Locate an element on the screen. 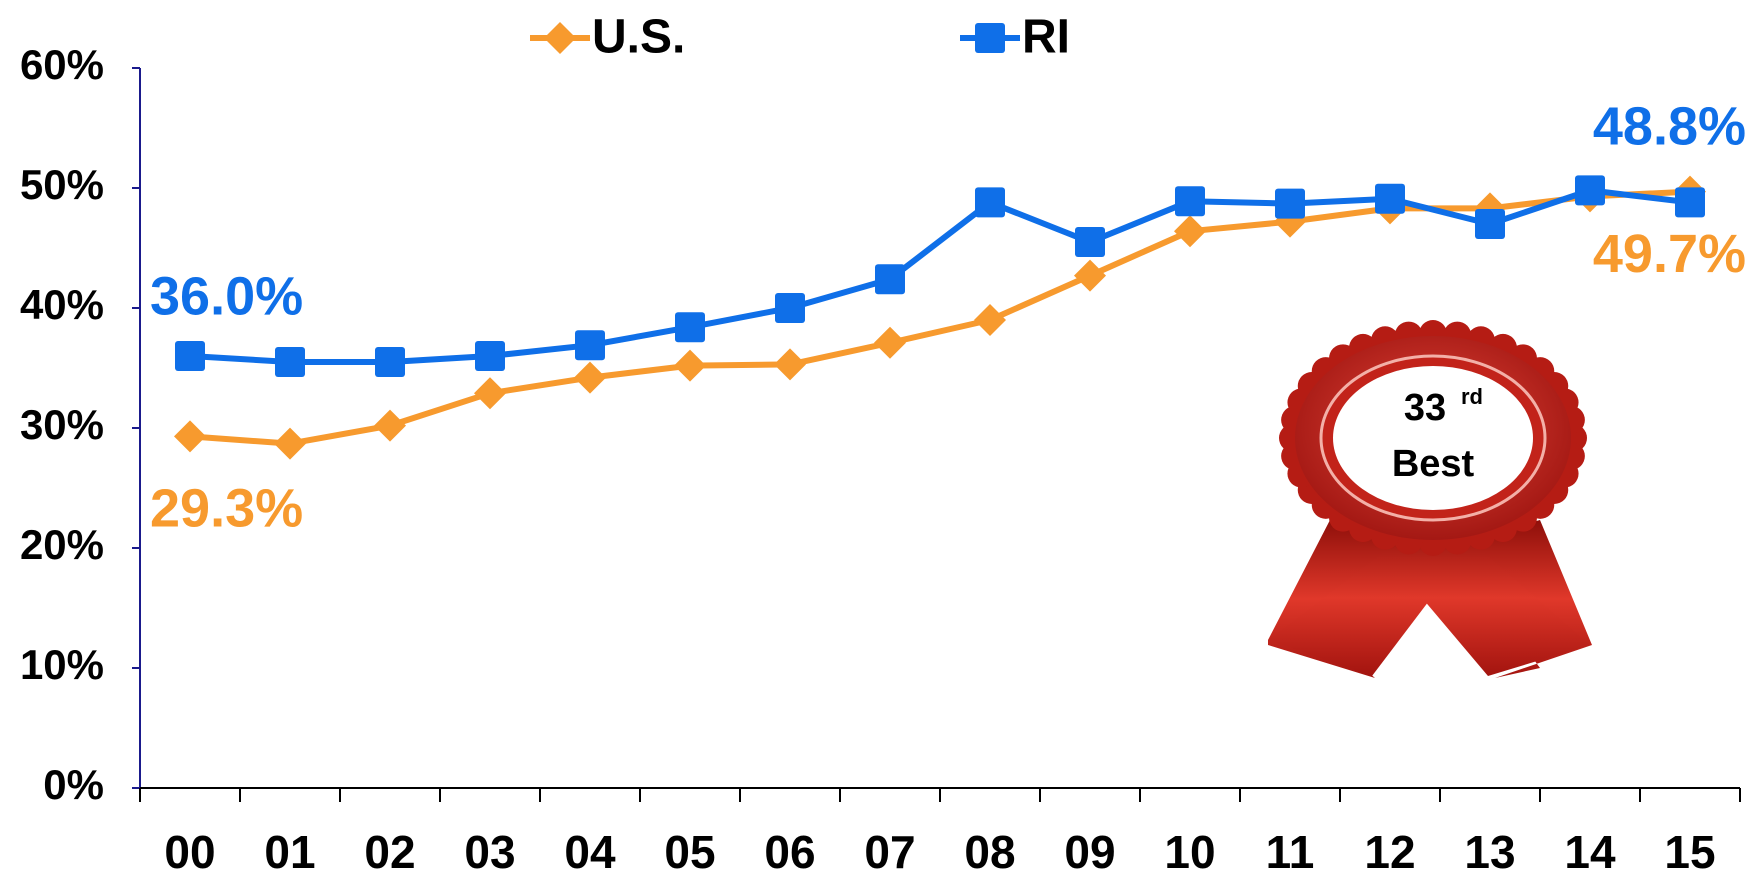 The height and width of the screenshot is (880, 1752). value-label: 29.3% is located at coordinates (226, 509).